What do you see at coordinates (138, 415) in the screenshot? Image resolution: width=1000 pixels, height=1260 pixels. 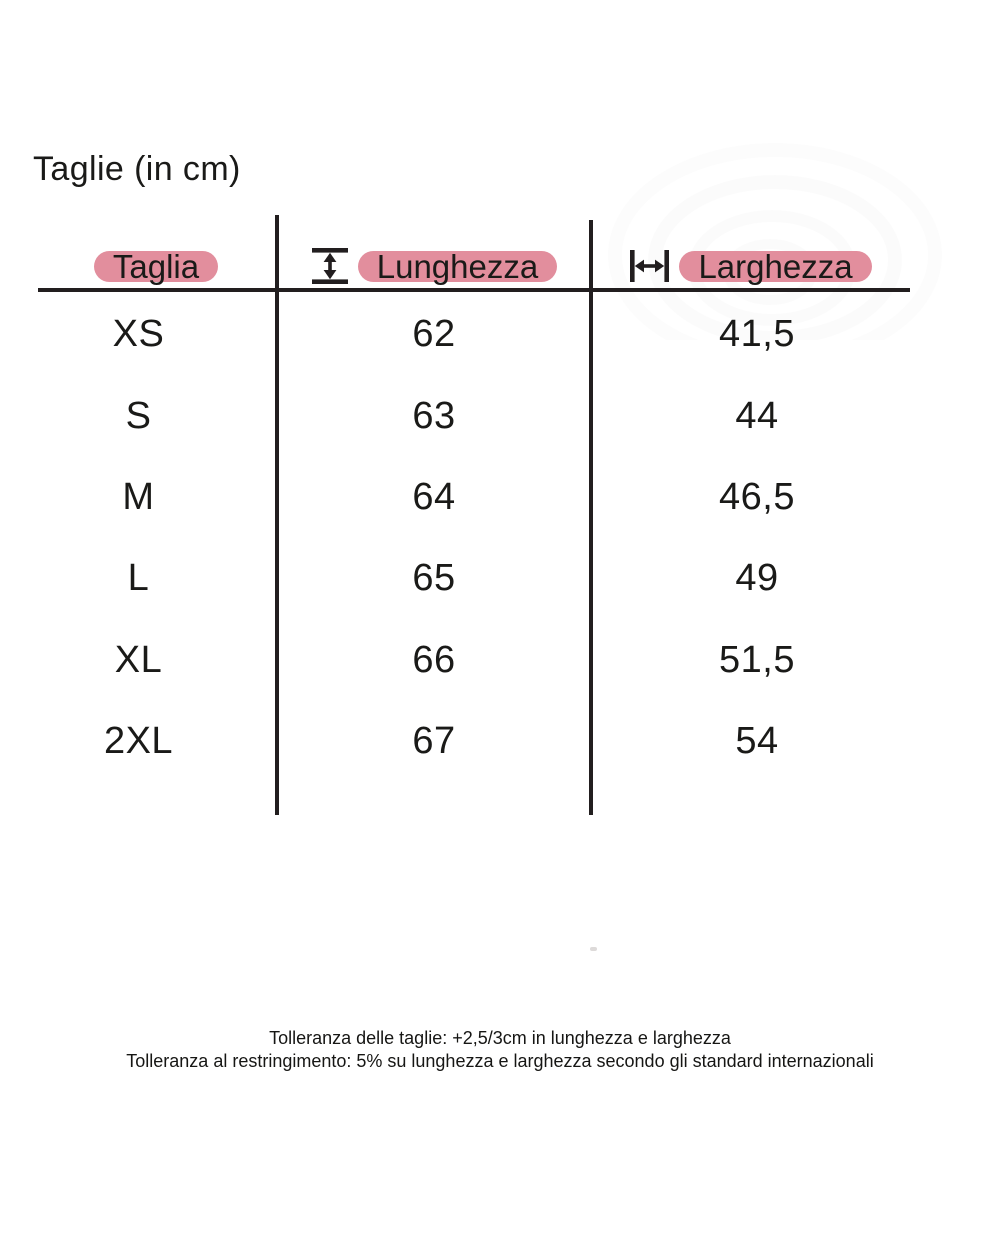 I see `size-cell: S` at bounding box center [138, 415].